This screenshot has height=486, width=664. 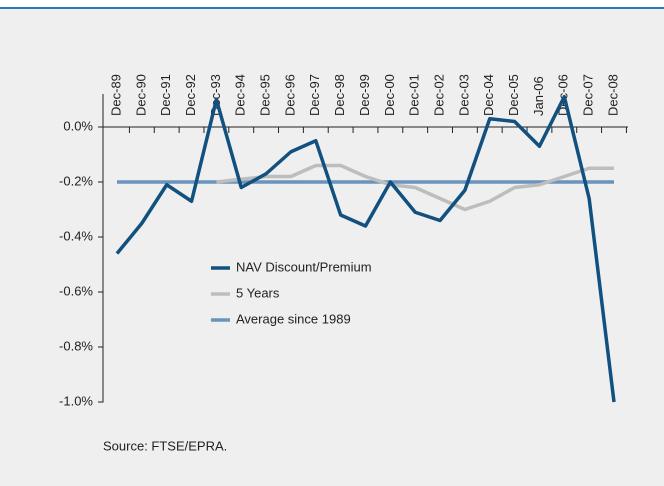 What do you see at coordinates (190, 95) in the screenshot?
I see `x-tick-label: Dec-92` at bounding box center [190, 95].